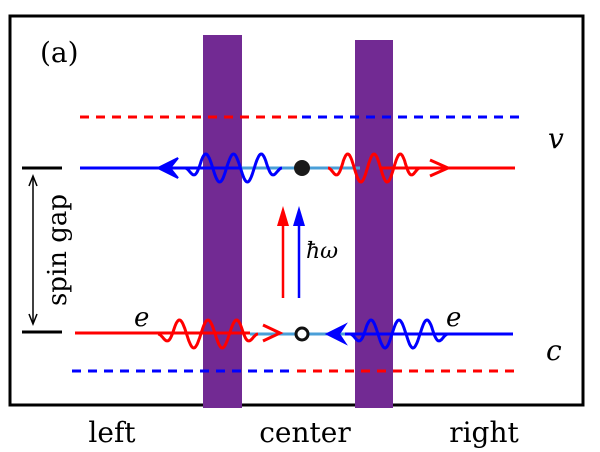 Image resolution: width=600 pixels, height=452 pixels. I want to click on photon-wave-valence-left, so click(233, 168).